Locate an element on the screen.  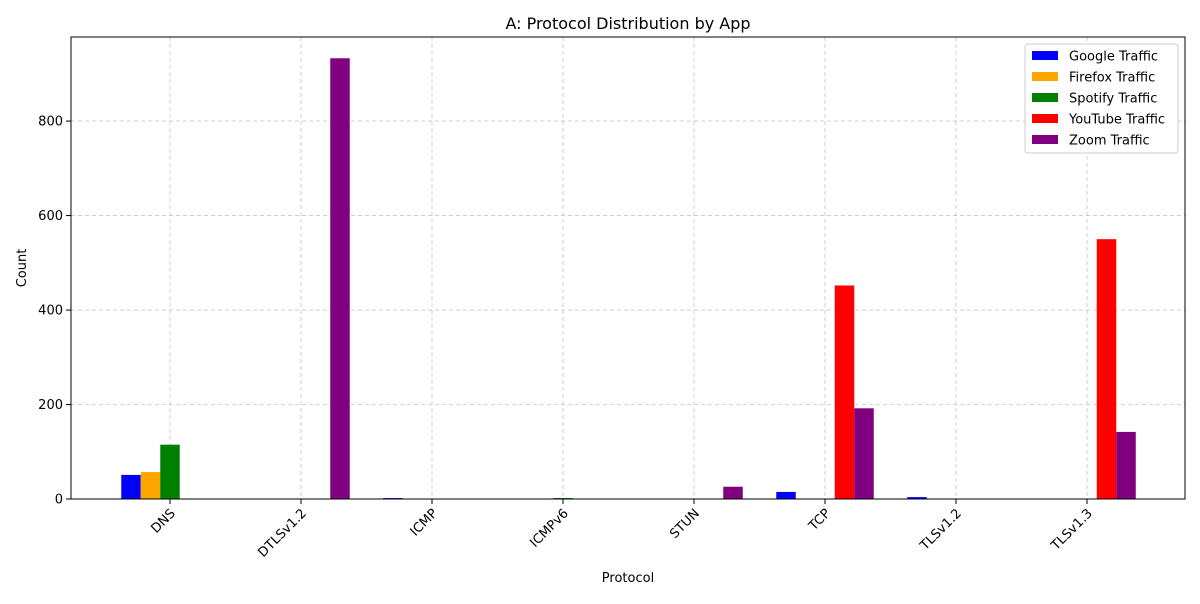
legend-label: YouTube Traffic is located at coordinates (1116, 120).